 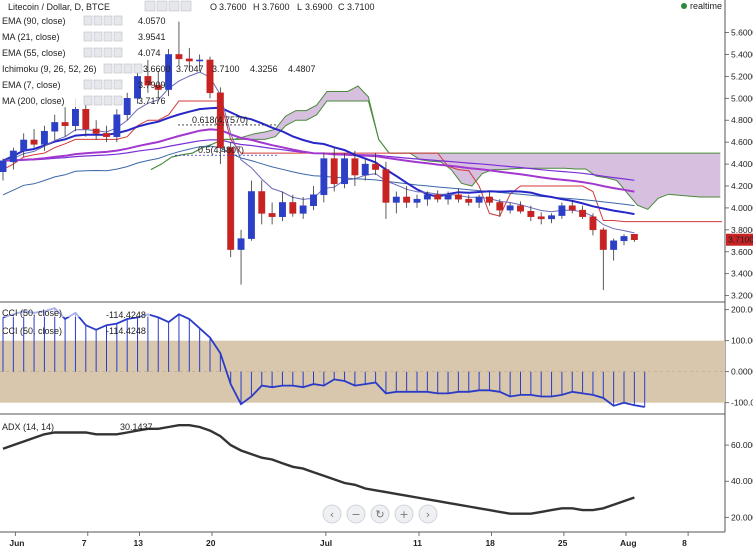 I want to click on indicator-legend-row: MA (21, close) 3.9541, so click(x=83, y=37).